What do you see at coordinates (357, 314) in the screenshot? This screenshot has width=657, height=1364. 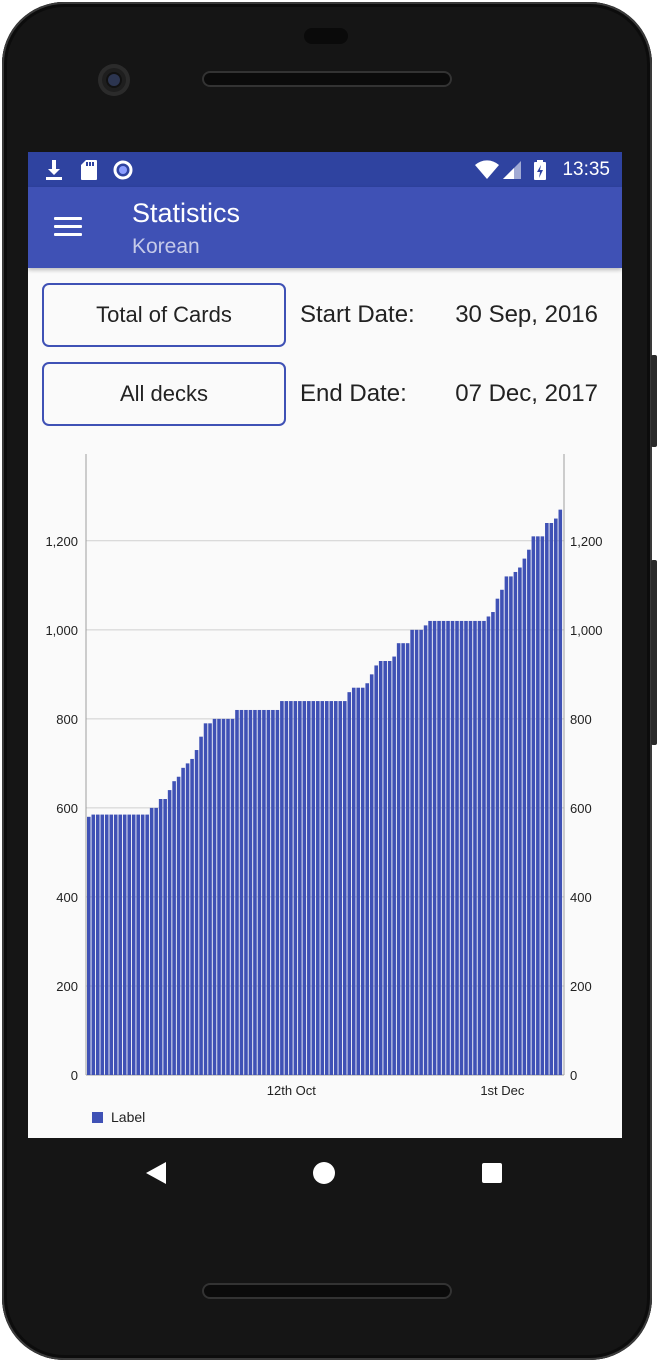 I see `start-date-label: Start Date:` at bounding box center [357, 314].